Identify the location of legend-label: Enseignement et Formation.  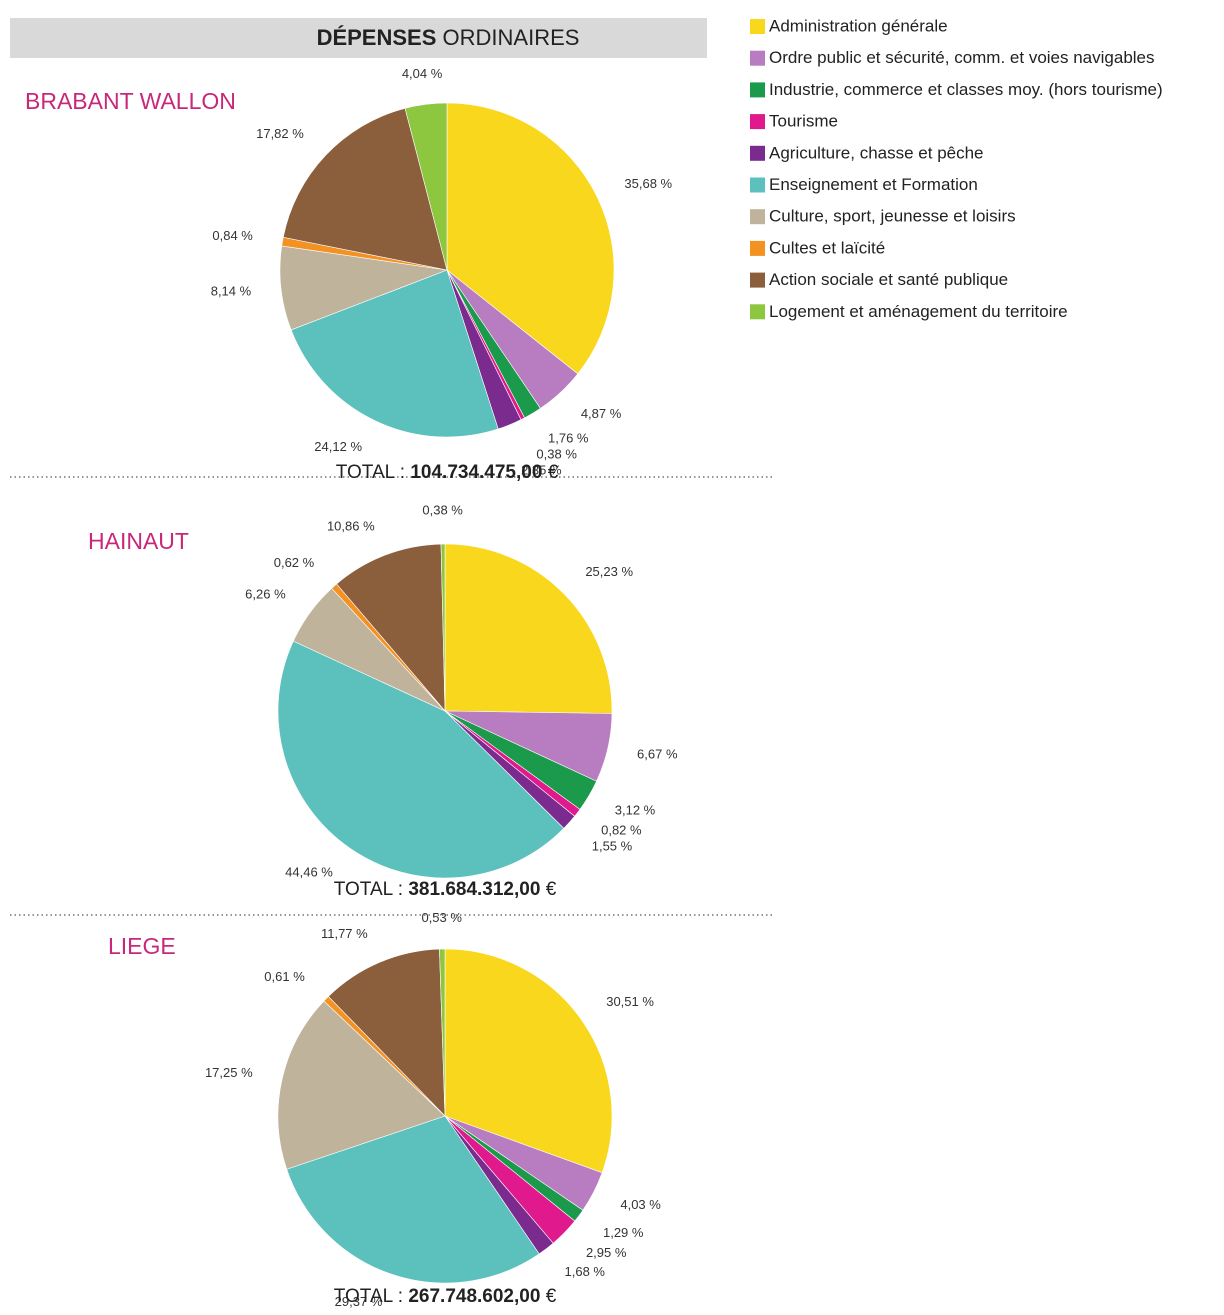
(873, 184).